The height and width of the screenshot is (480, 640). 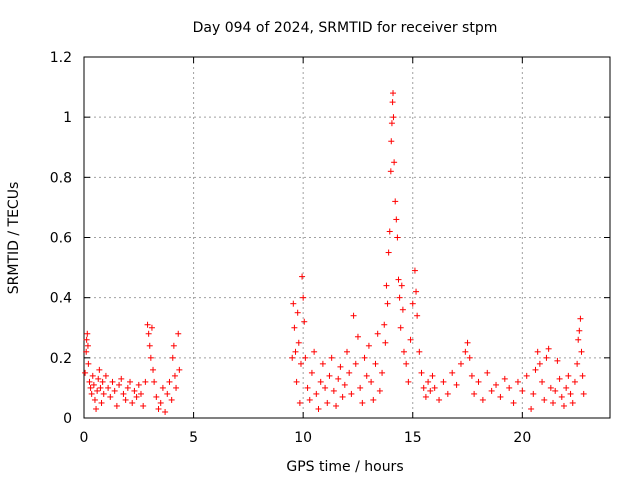 I want to click on x-tick-label: 15, so click(x=413, y=438).